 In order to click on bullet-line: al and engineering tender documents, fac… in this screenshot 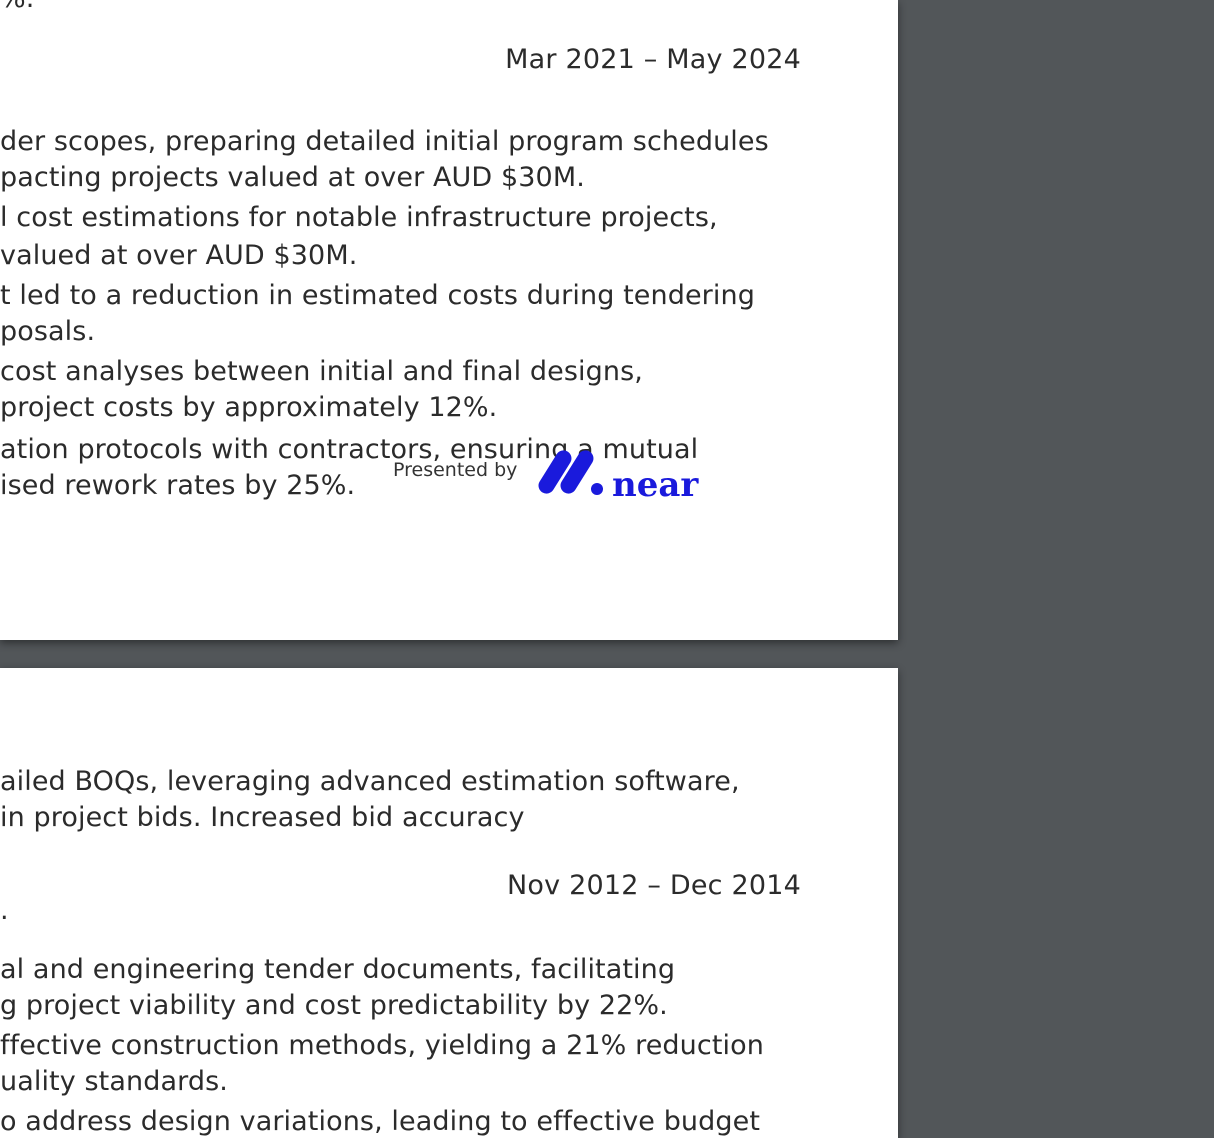, I will do `click(338, 969)`.